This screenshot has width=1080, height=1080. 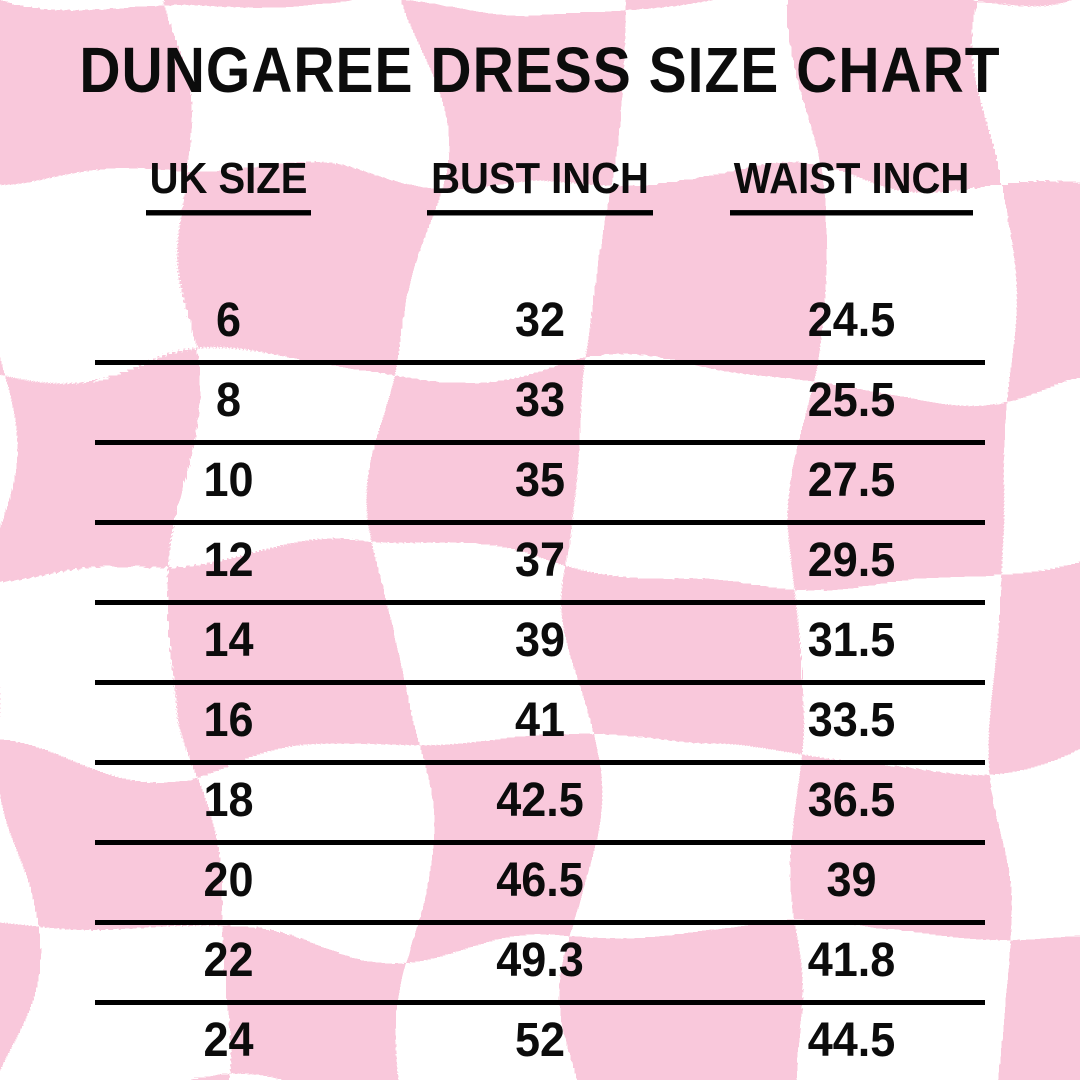 I want to click on bust-inch-value: 46.5, so click(x=540, y=879).